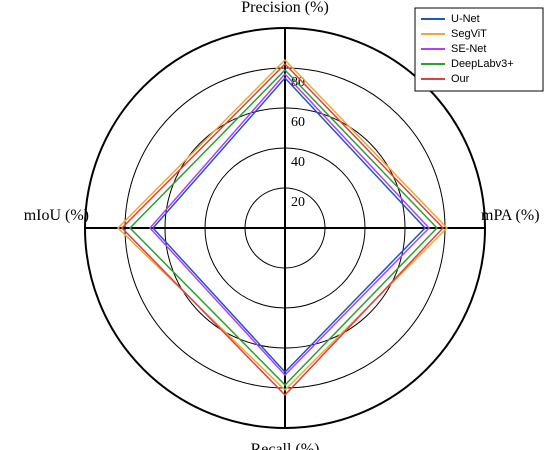 Image resolution: width=550 pixels, height=450 pixels. What do you see at coordinates (469, 34) in the screenshot?
I see `legend-label: SegViT` at bounding box center [469, 34].